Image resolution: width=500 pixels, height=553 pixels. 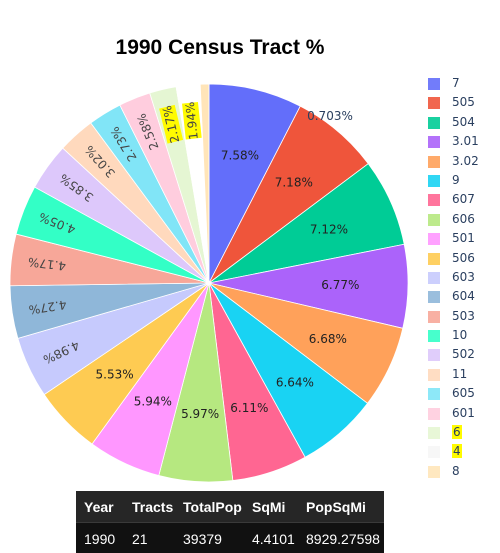 What do you see at coordinates (456, 470) in the screenshot?
I see `legend-label: 8` at bounding box center [456, 470].